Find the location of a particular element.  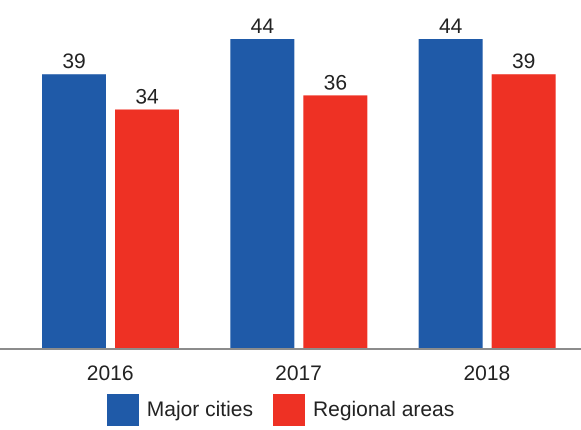

x-tick-label: 2016 is located at coordinates (110, 373).